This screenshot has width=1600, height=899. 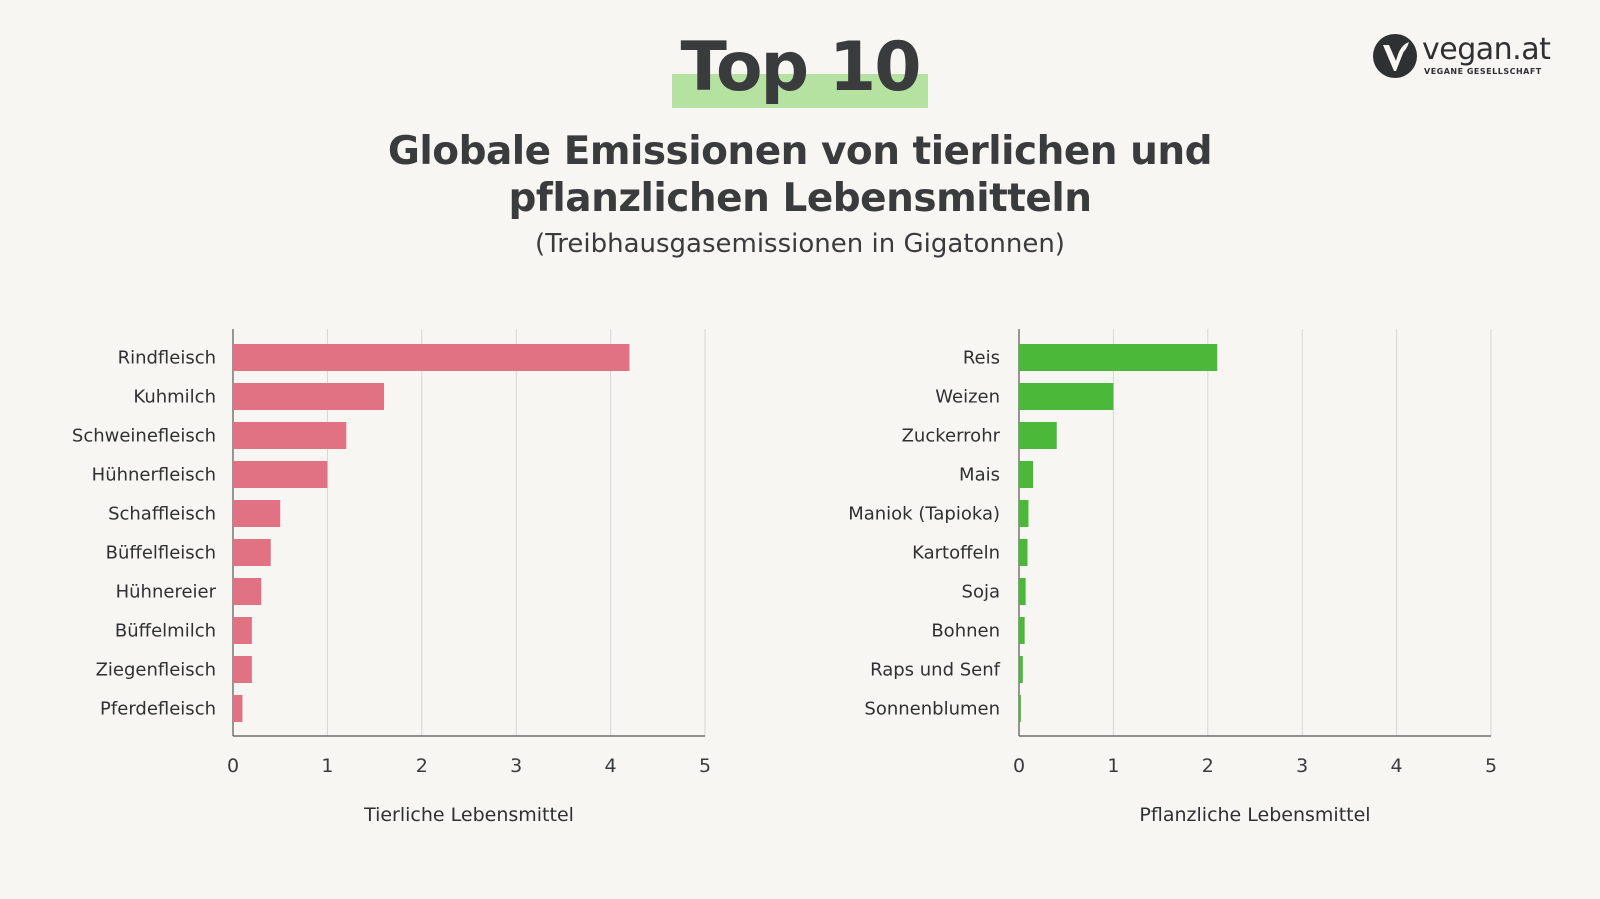 I want to click on category-label: Raps und Senf, so click(x=935, y=670).